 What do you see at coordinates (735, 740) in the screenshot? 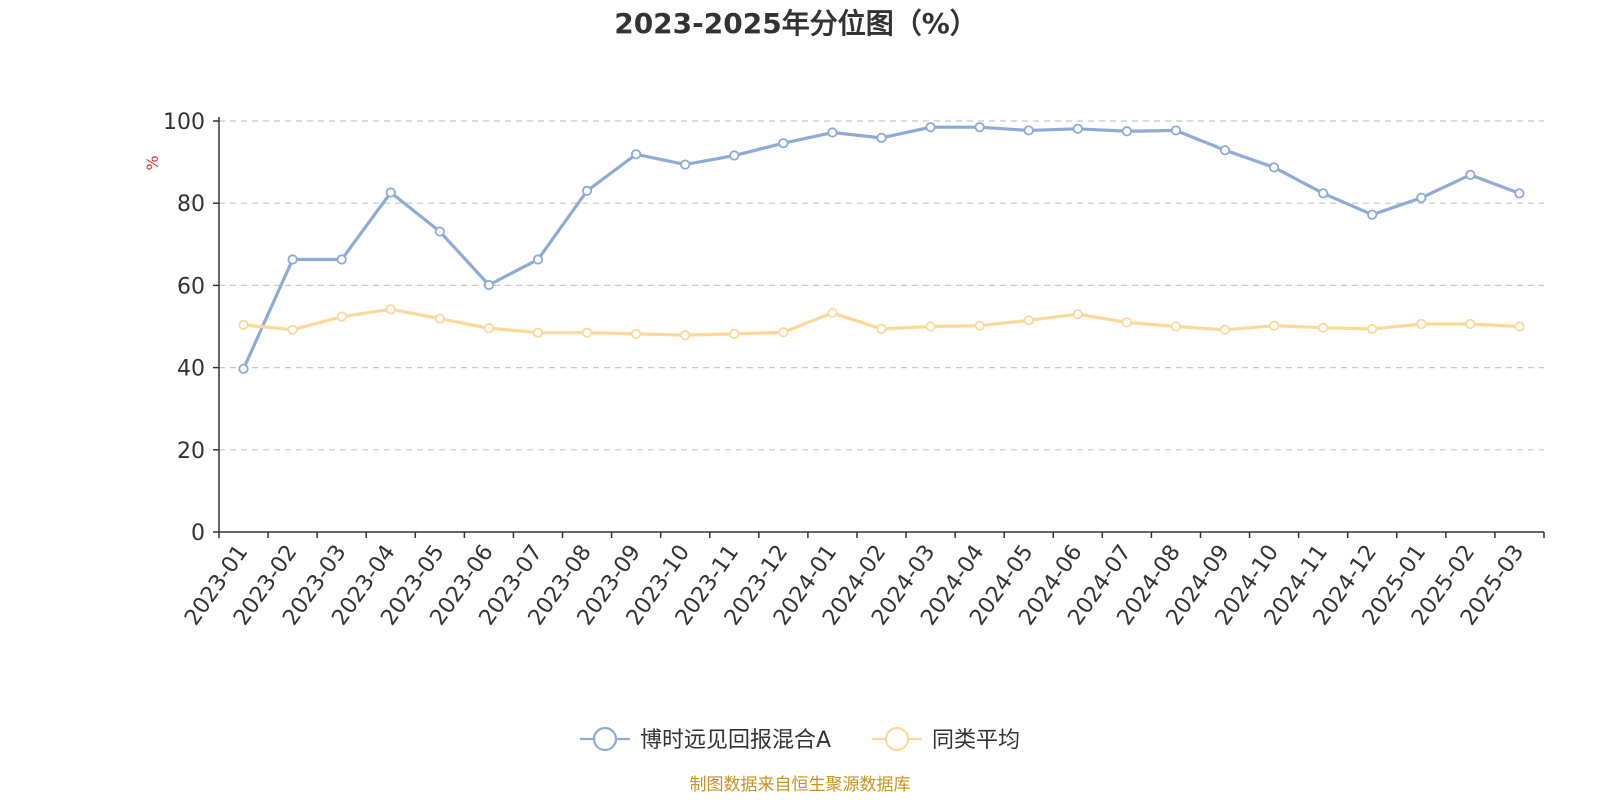
I see `legend-label: 博时远见回报混合A` at bounding box center [735, 740].